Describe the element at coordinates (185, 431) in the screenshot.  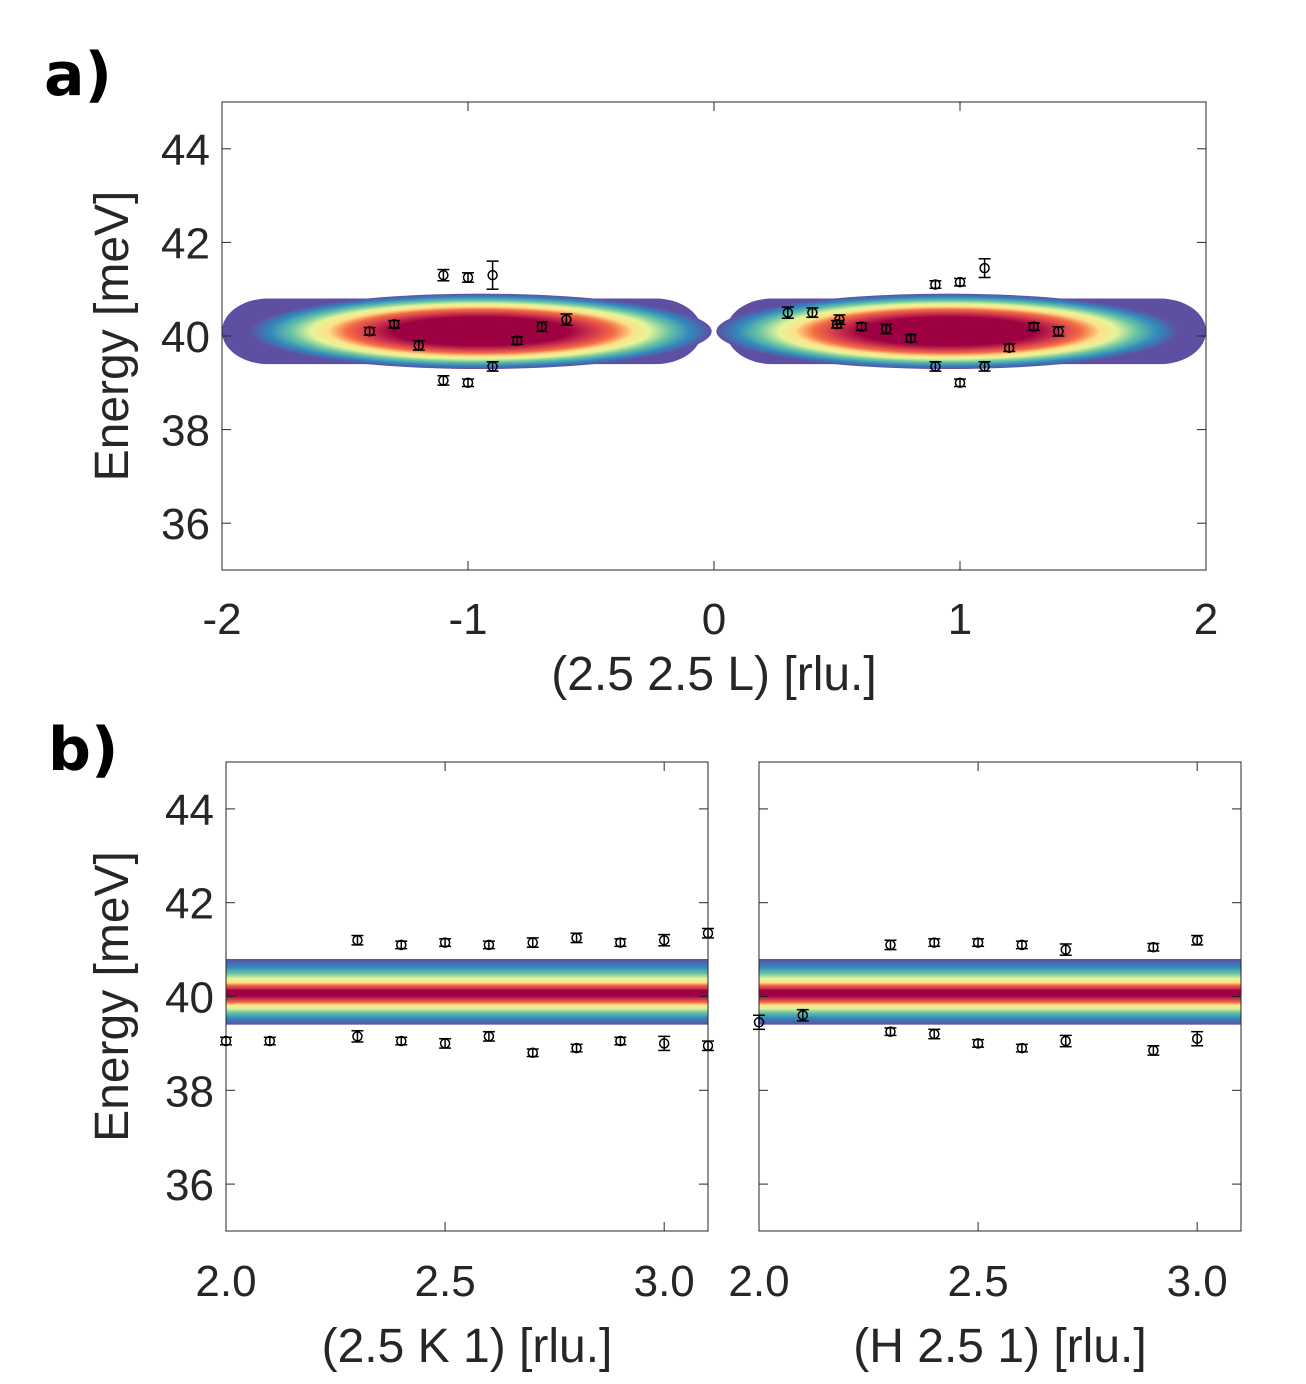
I see `y-tick-label: 38` at that location.